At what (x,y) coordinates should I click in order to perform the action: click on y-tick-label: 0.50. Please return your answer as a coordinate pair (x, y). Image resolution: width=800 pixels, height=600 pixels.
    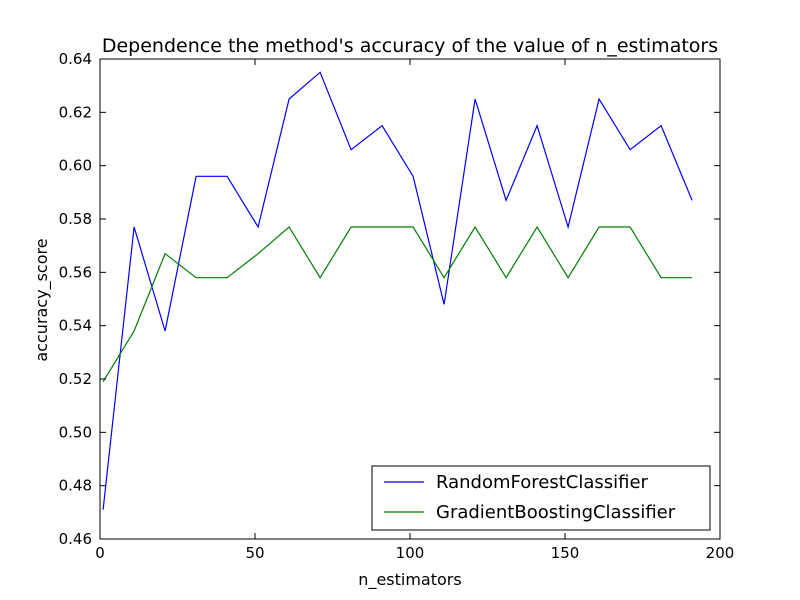
    Looking at the image, I should click on (75, 432).